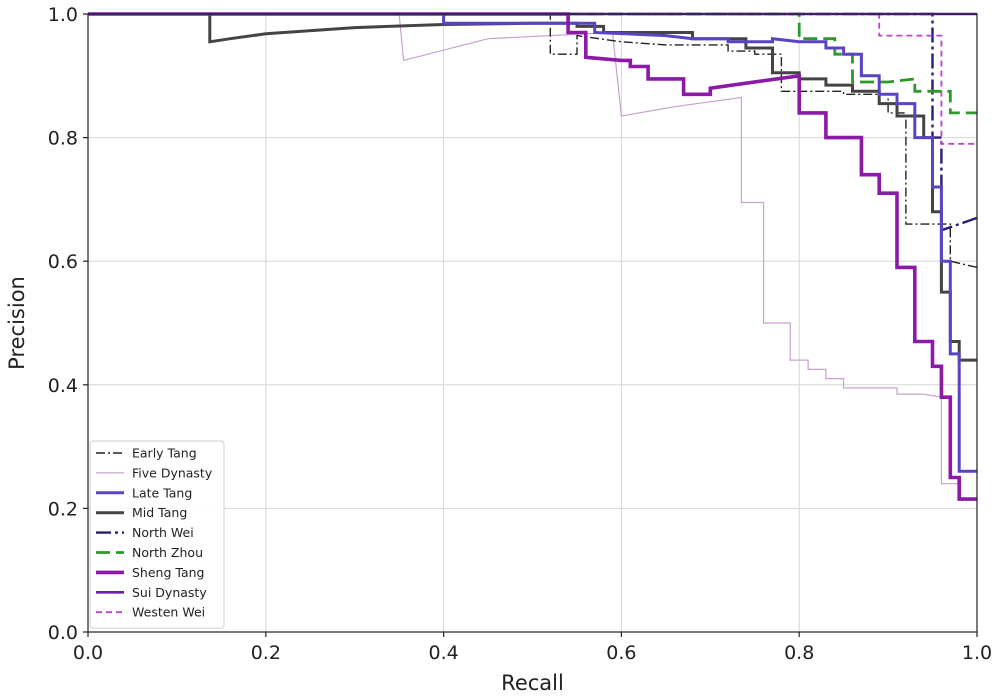 This screenshot has height=700, width=1000. I want to click on x-tick-label: 0.0, so click(88, 653).